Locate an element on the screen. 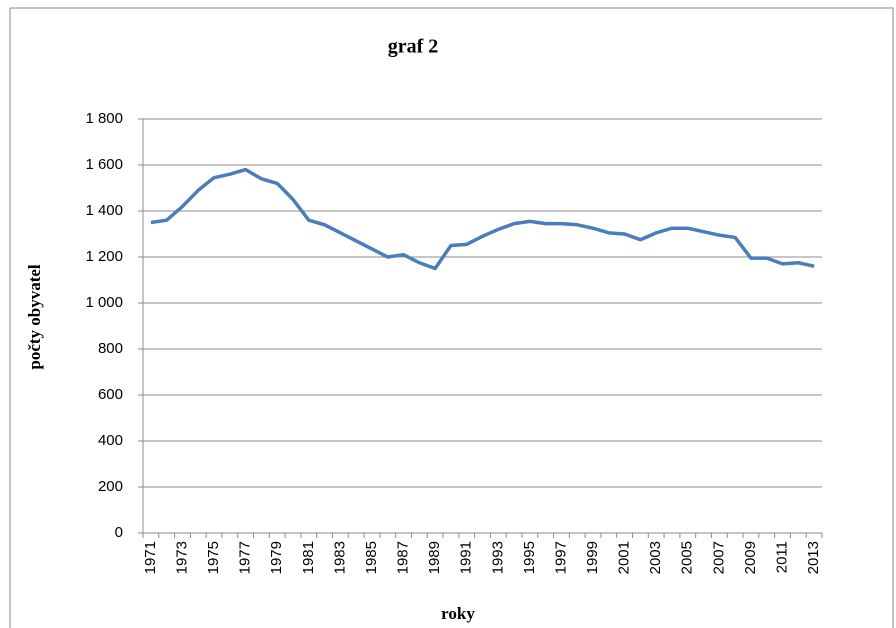 This screenshot has height=628, width=896. x-tick-label: 1971 is located at coordinates (150, 557).